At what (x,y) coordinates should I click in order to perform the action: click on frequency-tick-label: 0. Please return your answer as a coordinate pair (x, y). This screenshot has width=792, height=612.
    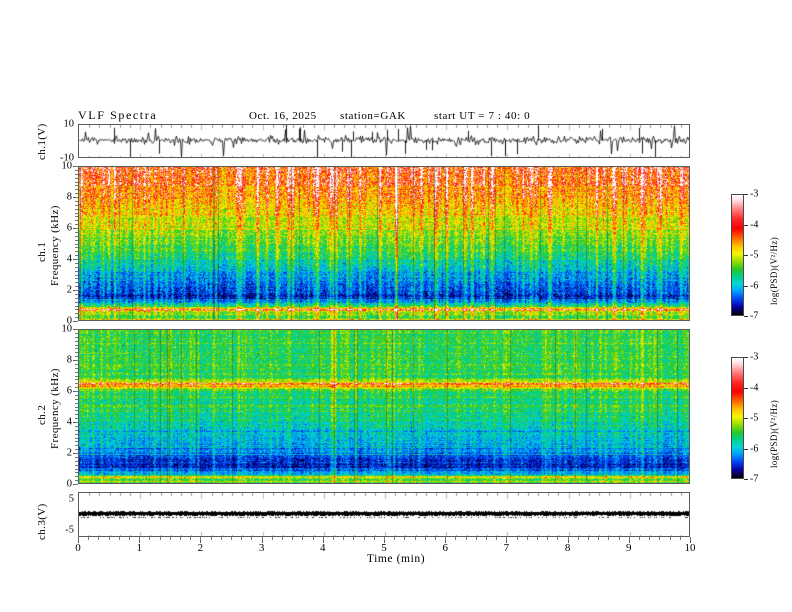
    Looking at the image, I should click on (69, 321).